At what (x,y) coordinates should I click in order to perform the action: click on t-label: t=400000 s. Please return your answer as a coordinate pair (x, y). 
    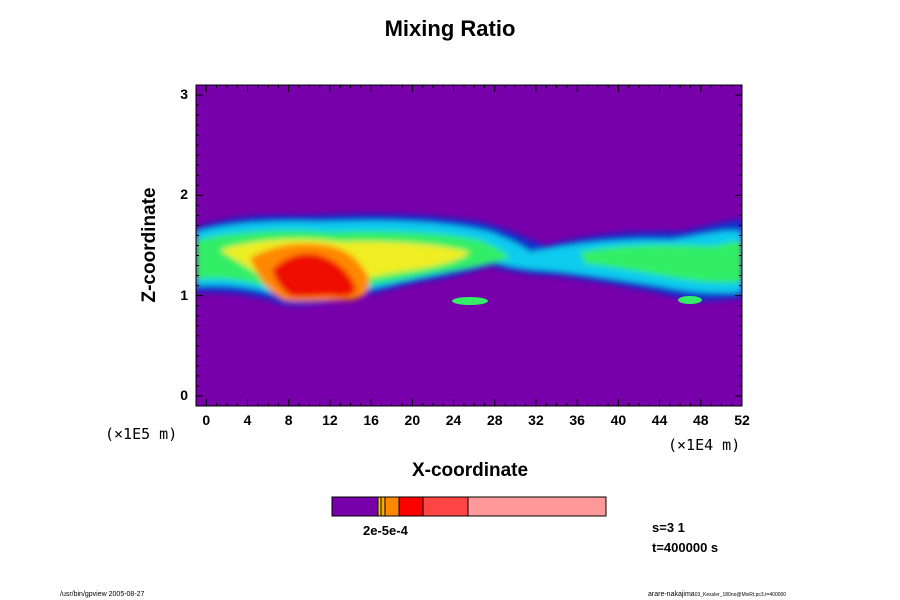
    Looking at the image, I should click on (685, 547).